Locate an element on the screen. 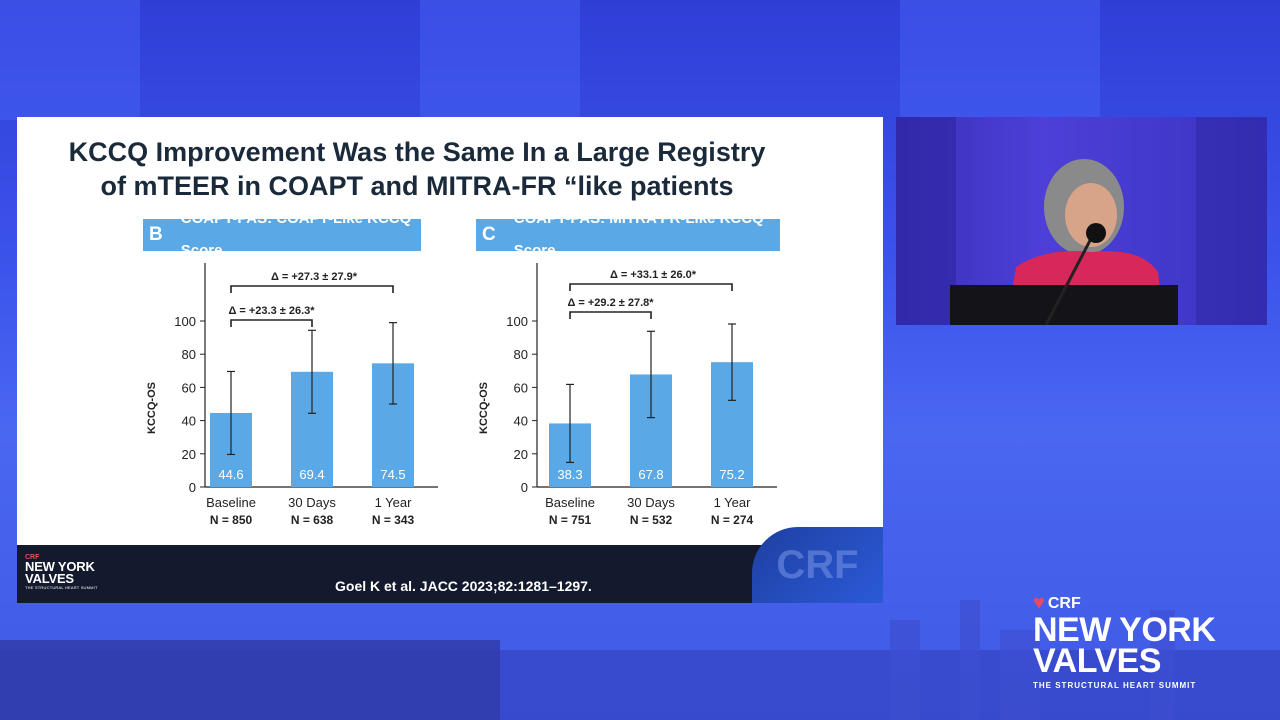 This screenshot has width=1280, height=720. panel-b-bar-value-label: 44.6 is located at coordinates (230, 474).